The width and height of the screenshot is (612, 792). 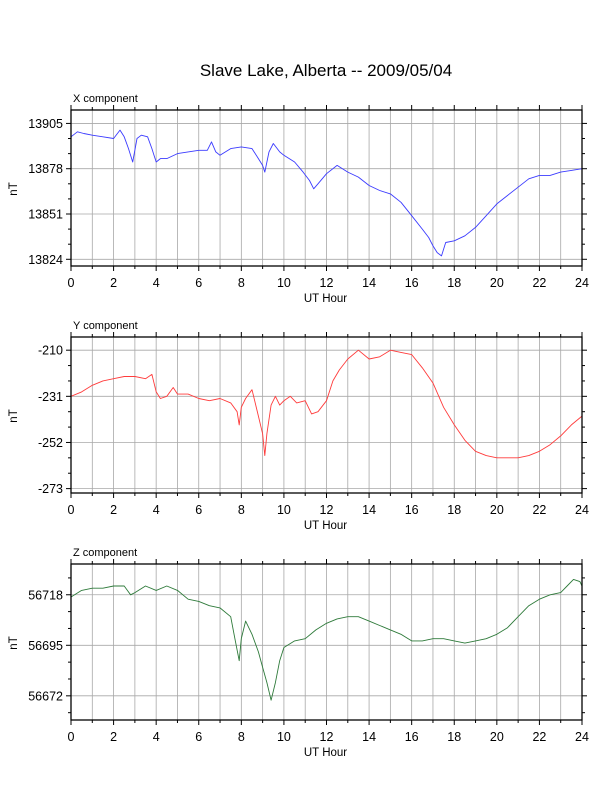 I want to click on y-tick-label: -252, so click(x=50, y=443).